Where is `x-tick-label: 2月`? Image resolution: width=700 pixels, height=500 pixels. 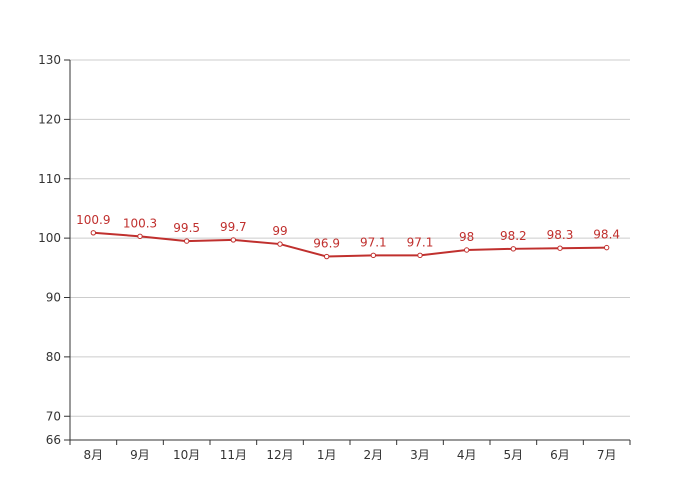 x-tick-label: 2月 is located at coordinates (374, 455).